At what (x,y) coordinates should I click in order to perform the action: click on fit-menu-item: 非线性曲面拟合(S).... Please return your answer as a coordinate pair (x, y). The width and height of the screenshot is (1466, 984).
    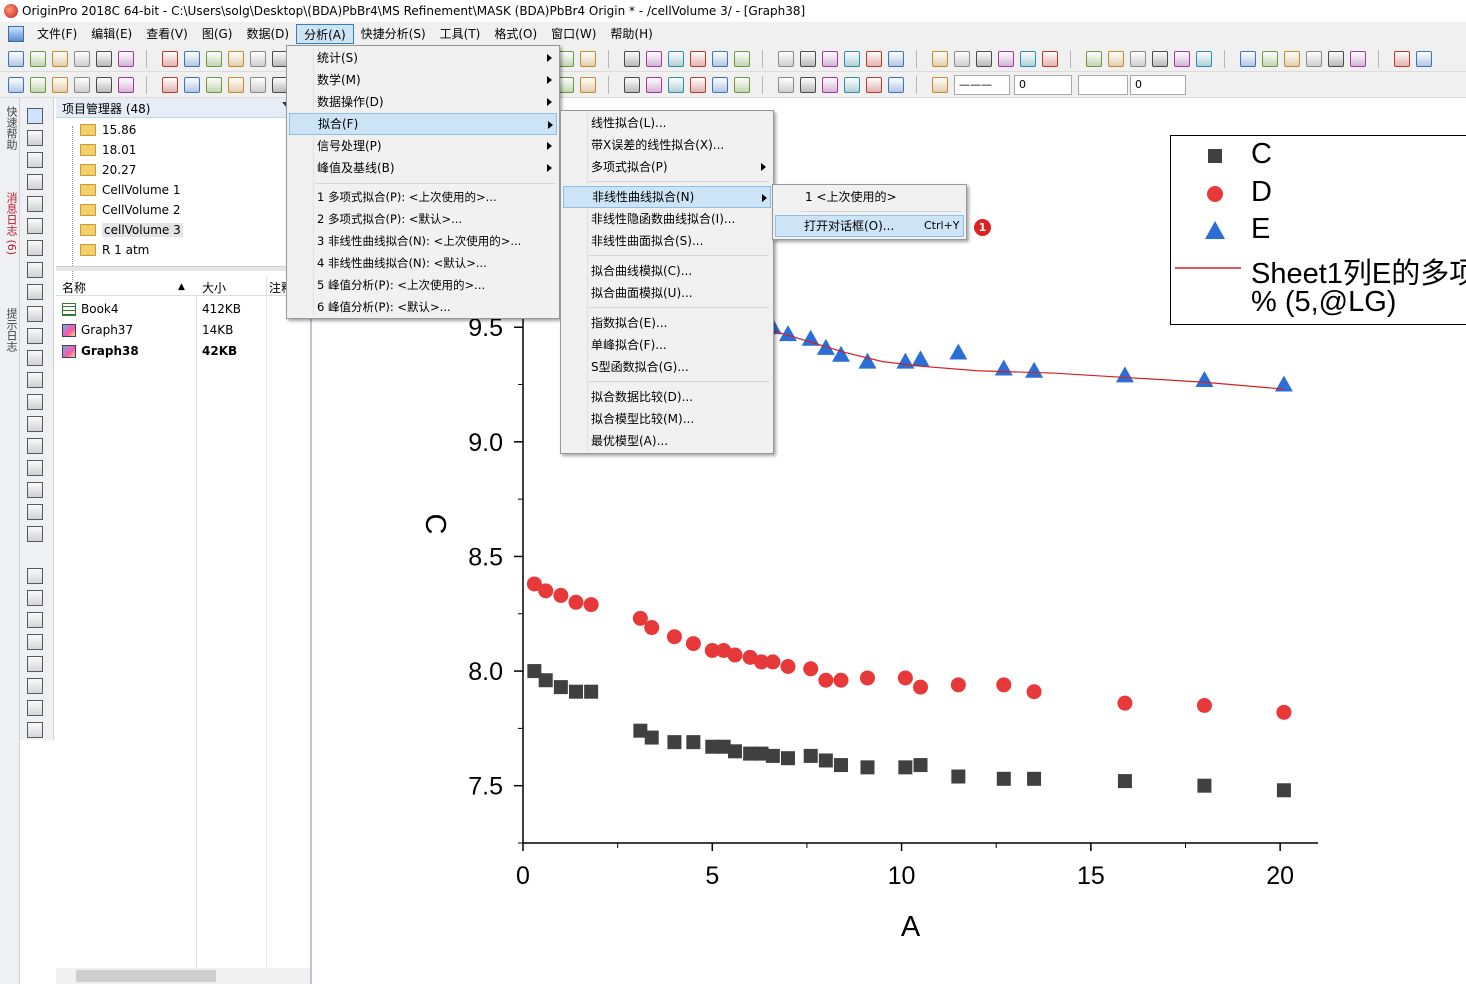
    Looking at the image, I should click on (667, 241).